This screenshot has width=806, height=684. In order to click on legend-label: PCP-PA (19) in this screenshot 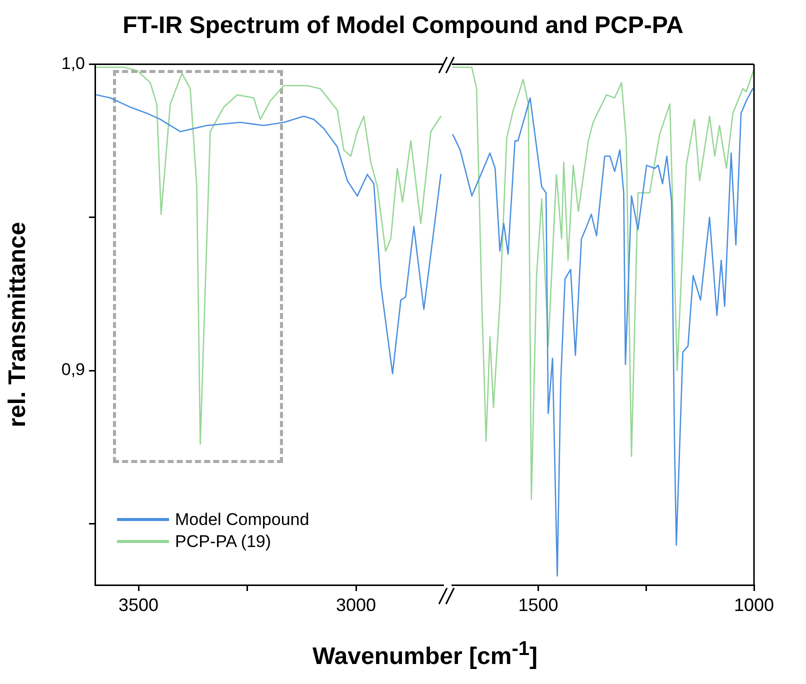, I will do `click(223, 542)`.